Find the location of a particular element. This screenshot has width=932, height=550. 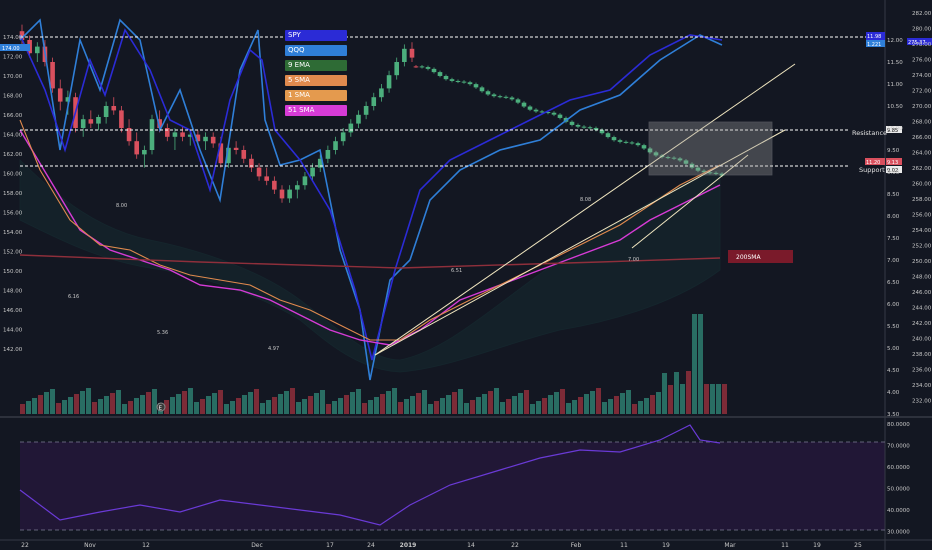

sma200-tag is located at coordinates (760, 256).